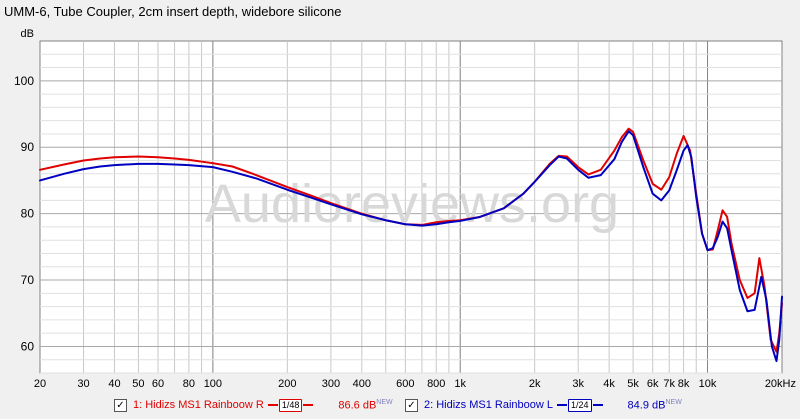  Describe the element at coordinates (24, 81) in the screenshot. I see `y-tick-label: 100` at that location.